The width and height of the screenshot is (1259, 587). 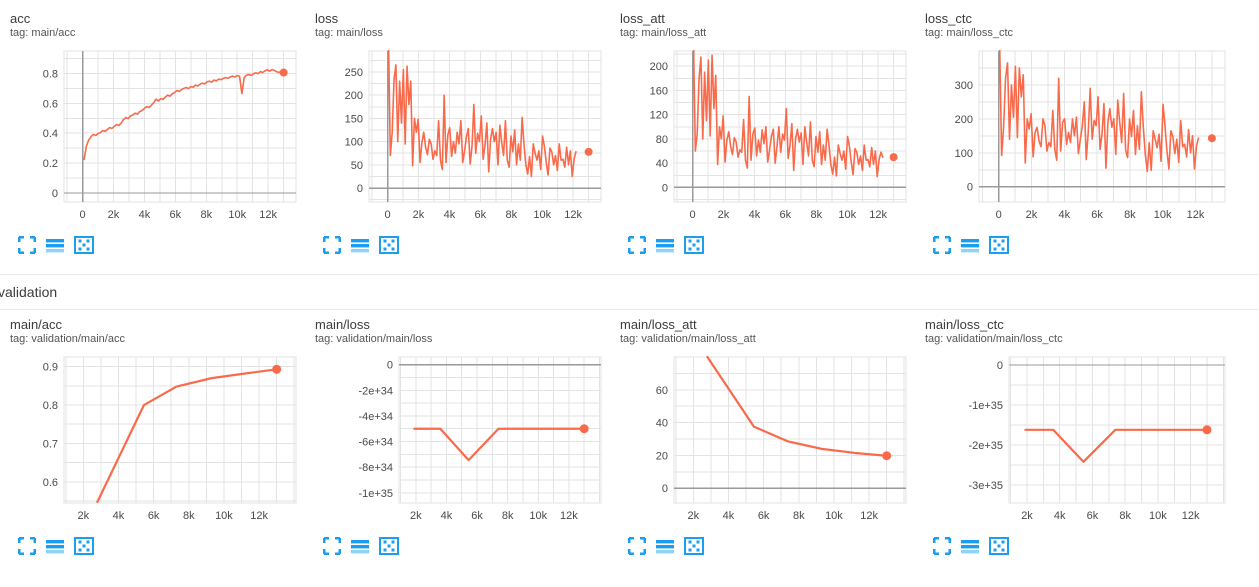 What do you see at coordinates (629, 292) in the screenshot?
I see `section-header-validation: validation` at bounding box center [629, 292].